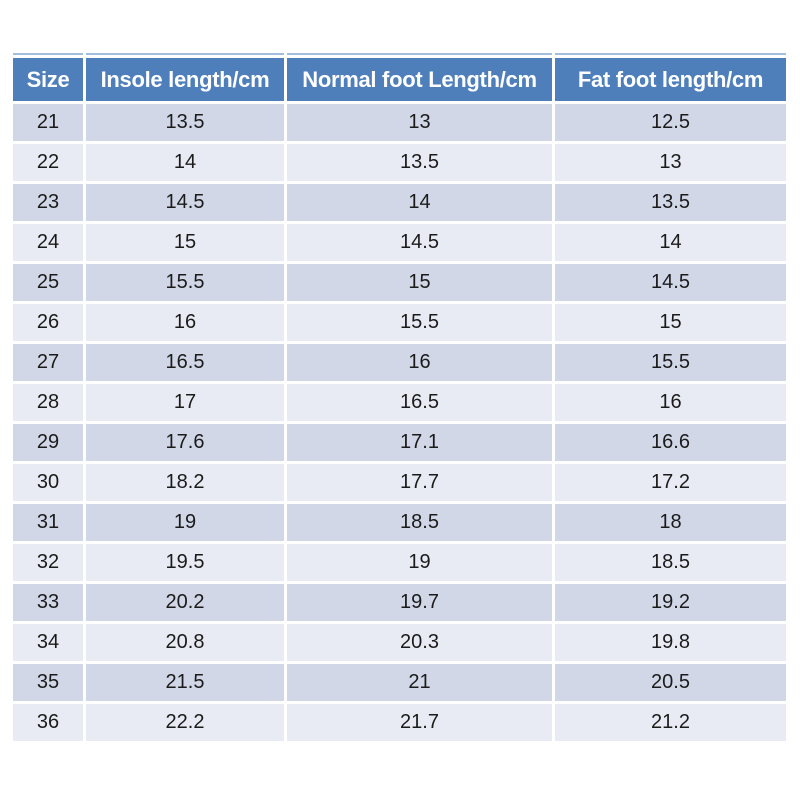 Image resolution: width=800 pixels, height=800 pixels. What do you see at coordinates (419, 602) in the screenshot?
I see `table-cell: 19.7` at bounding box center [419, 602].